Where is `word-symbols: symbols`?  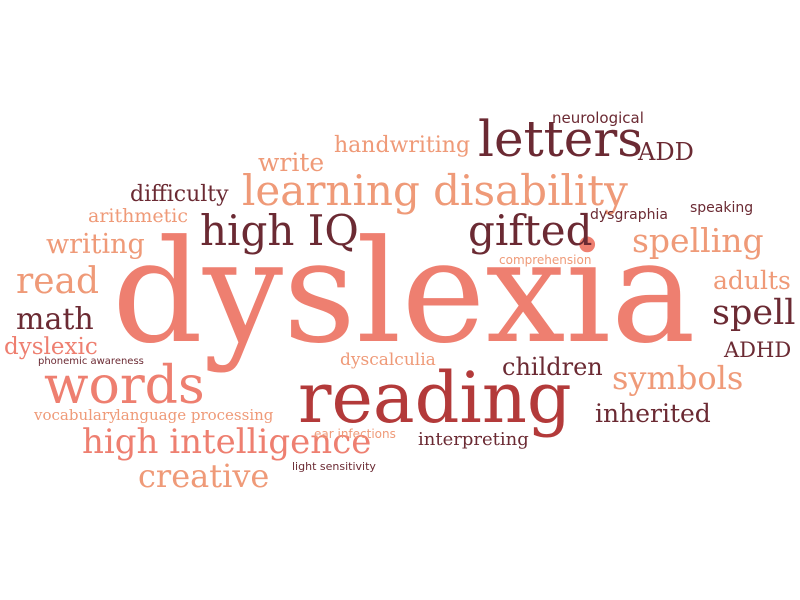 word-symbols: symbols is located at coordinates (678, 378).